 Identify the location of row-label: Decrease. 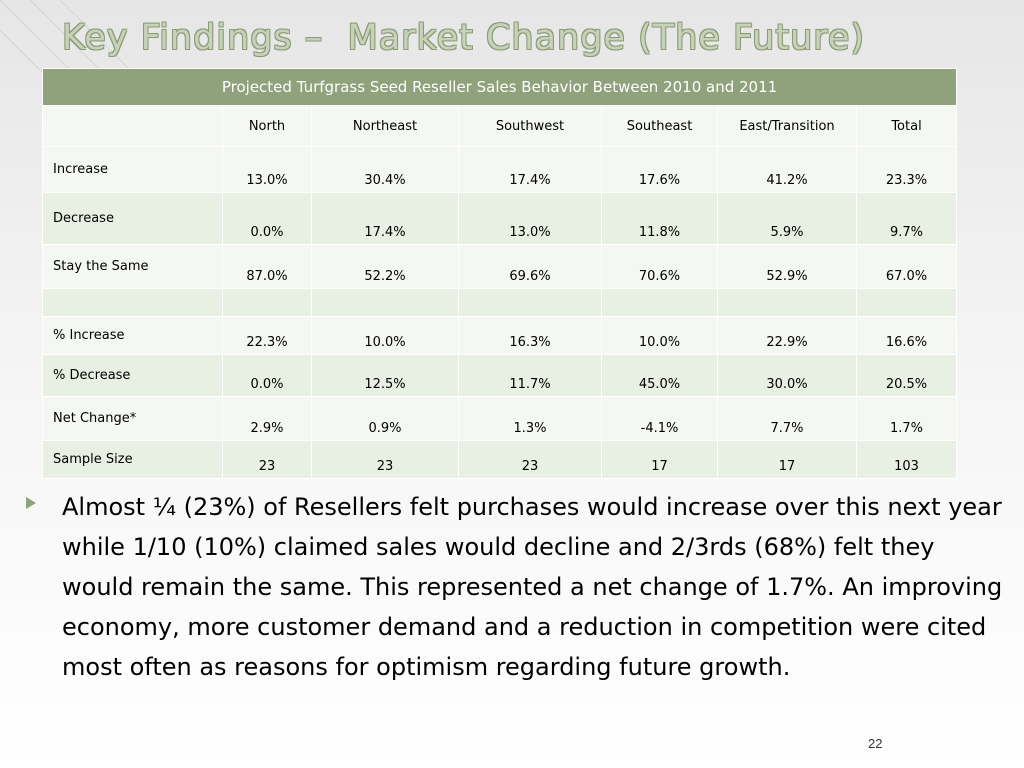
(132, 218).